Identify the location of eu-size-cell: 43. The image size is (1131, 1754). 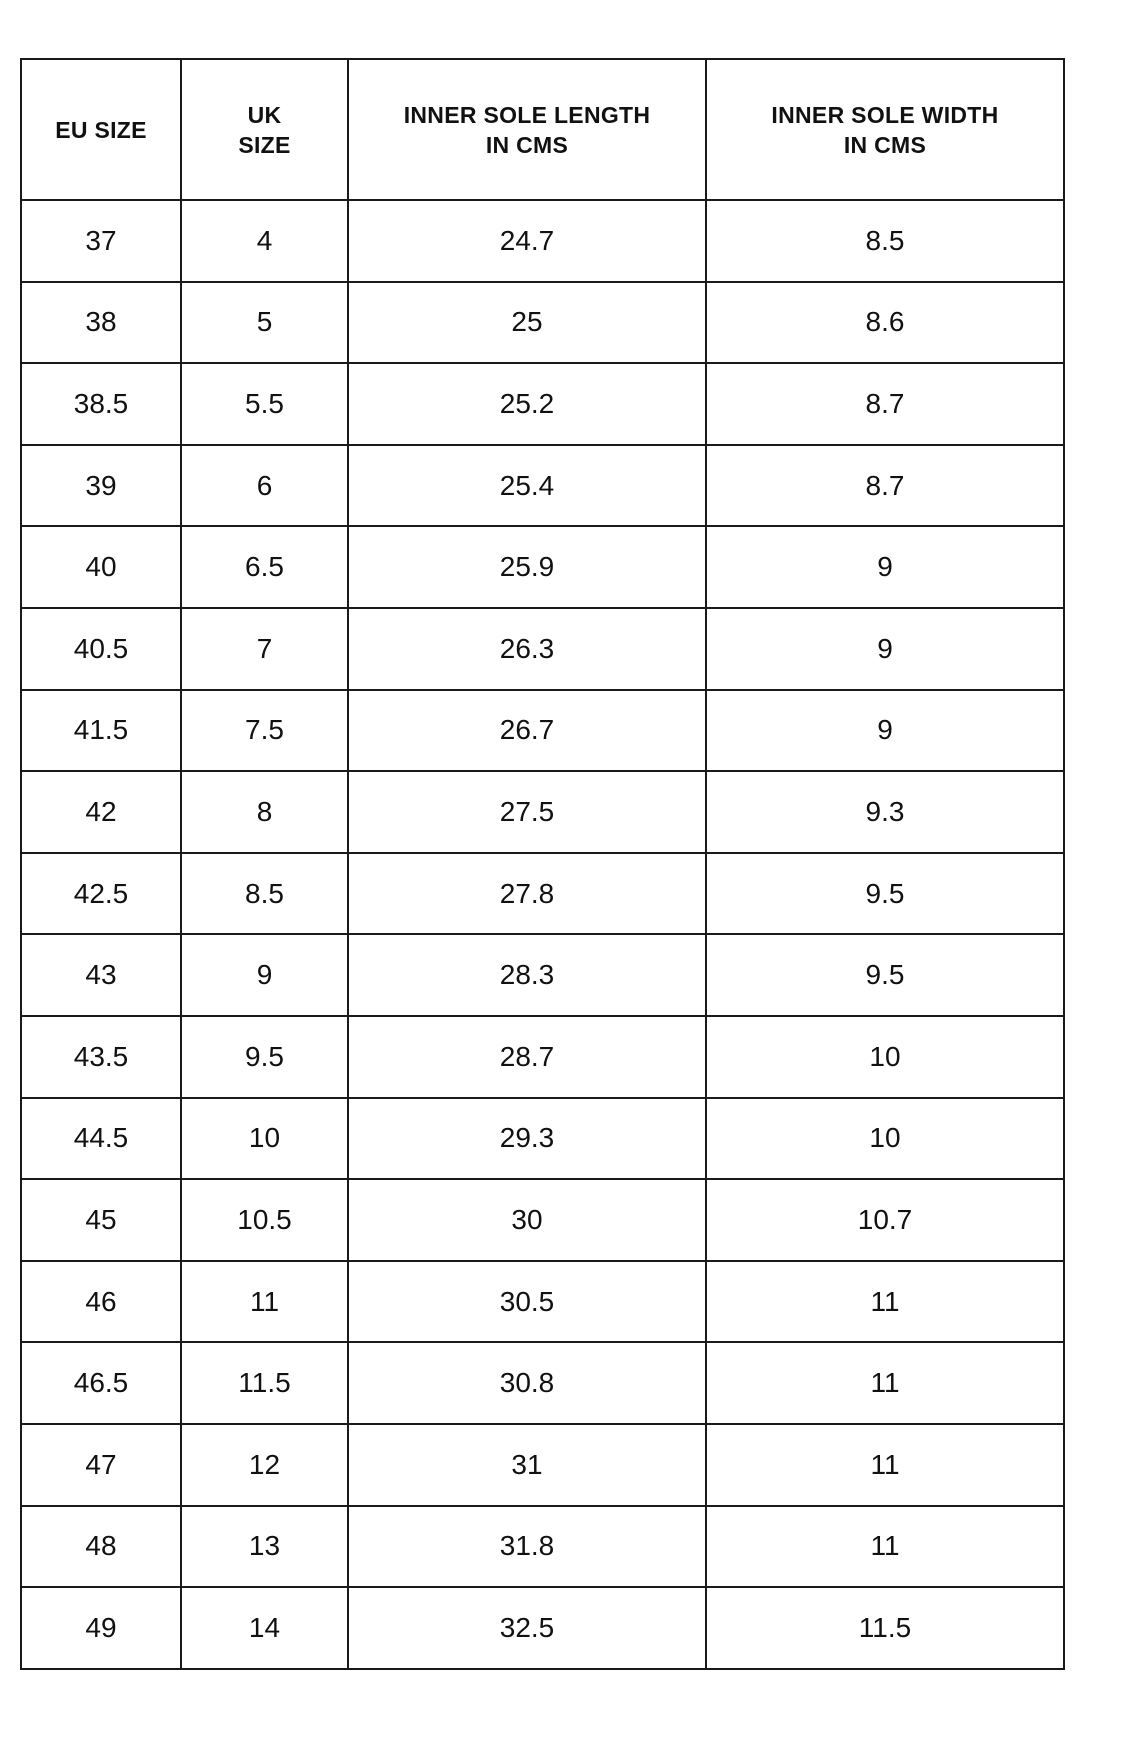
(101, 975).